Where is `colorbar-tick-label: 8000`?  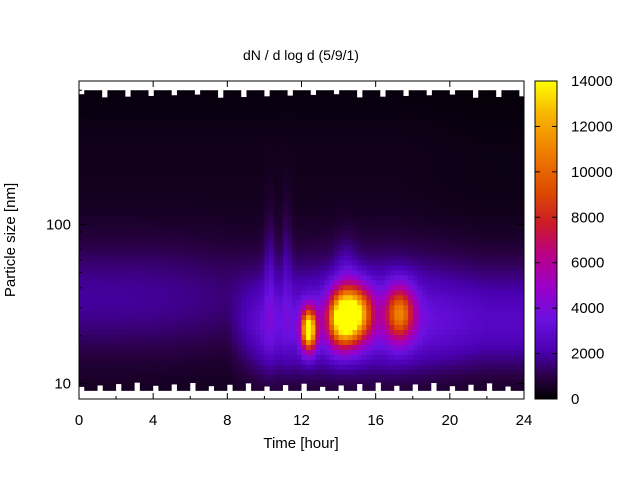 colorbar-tick-label: 8000 is located at coordinates (587, 217).